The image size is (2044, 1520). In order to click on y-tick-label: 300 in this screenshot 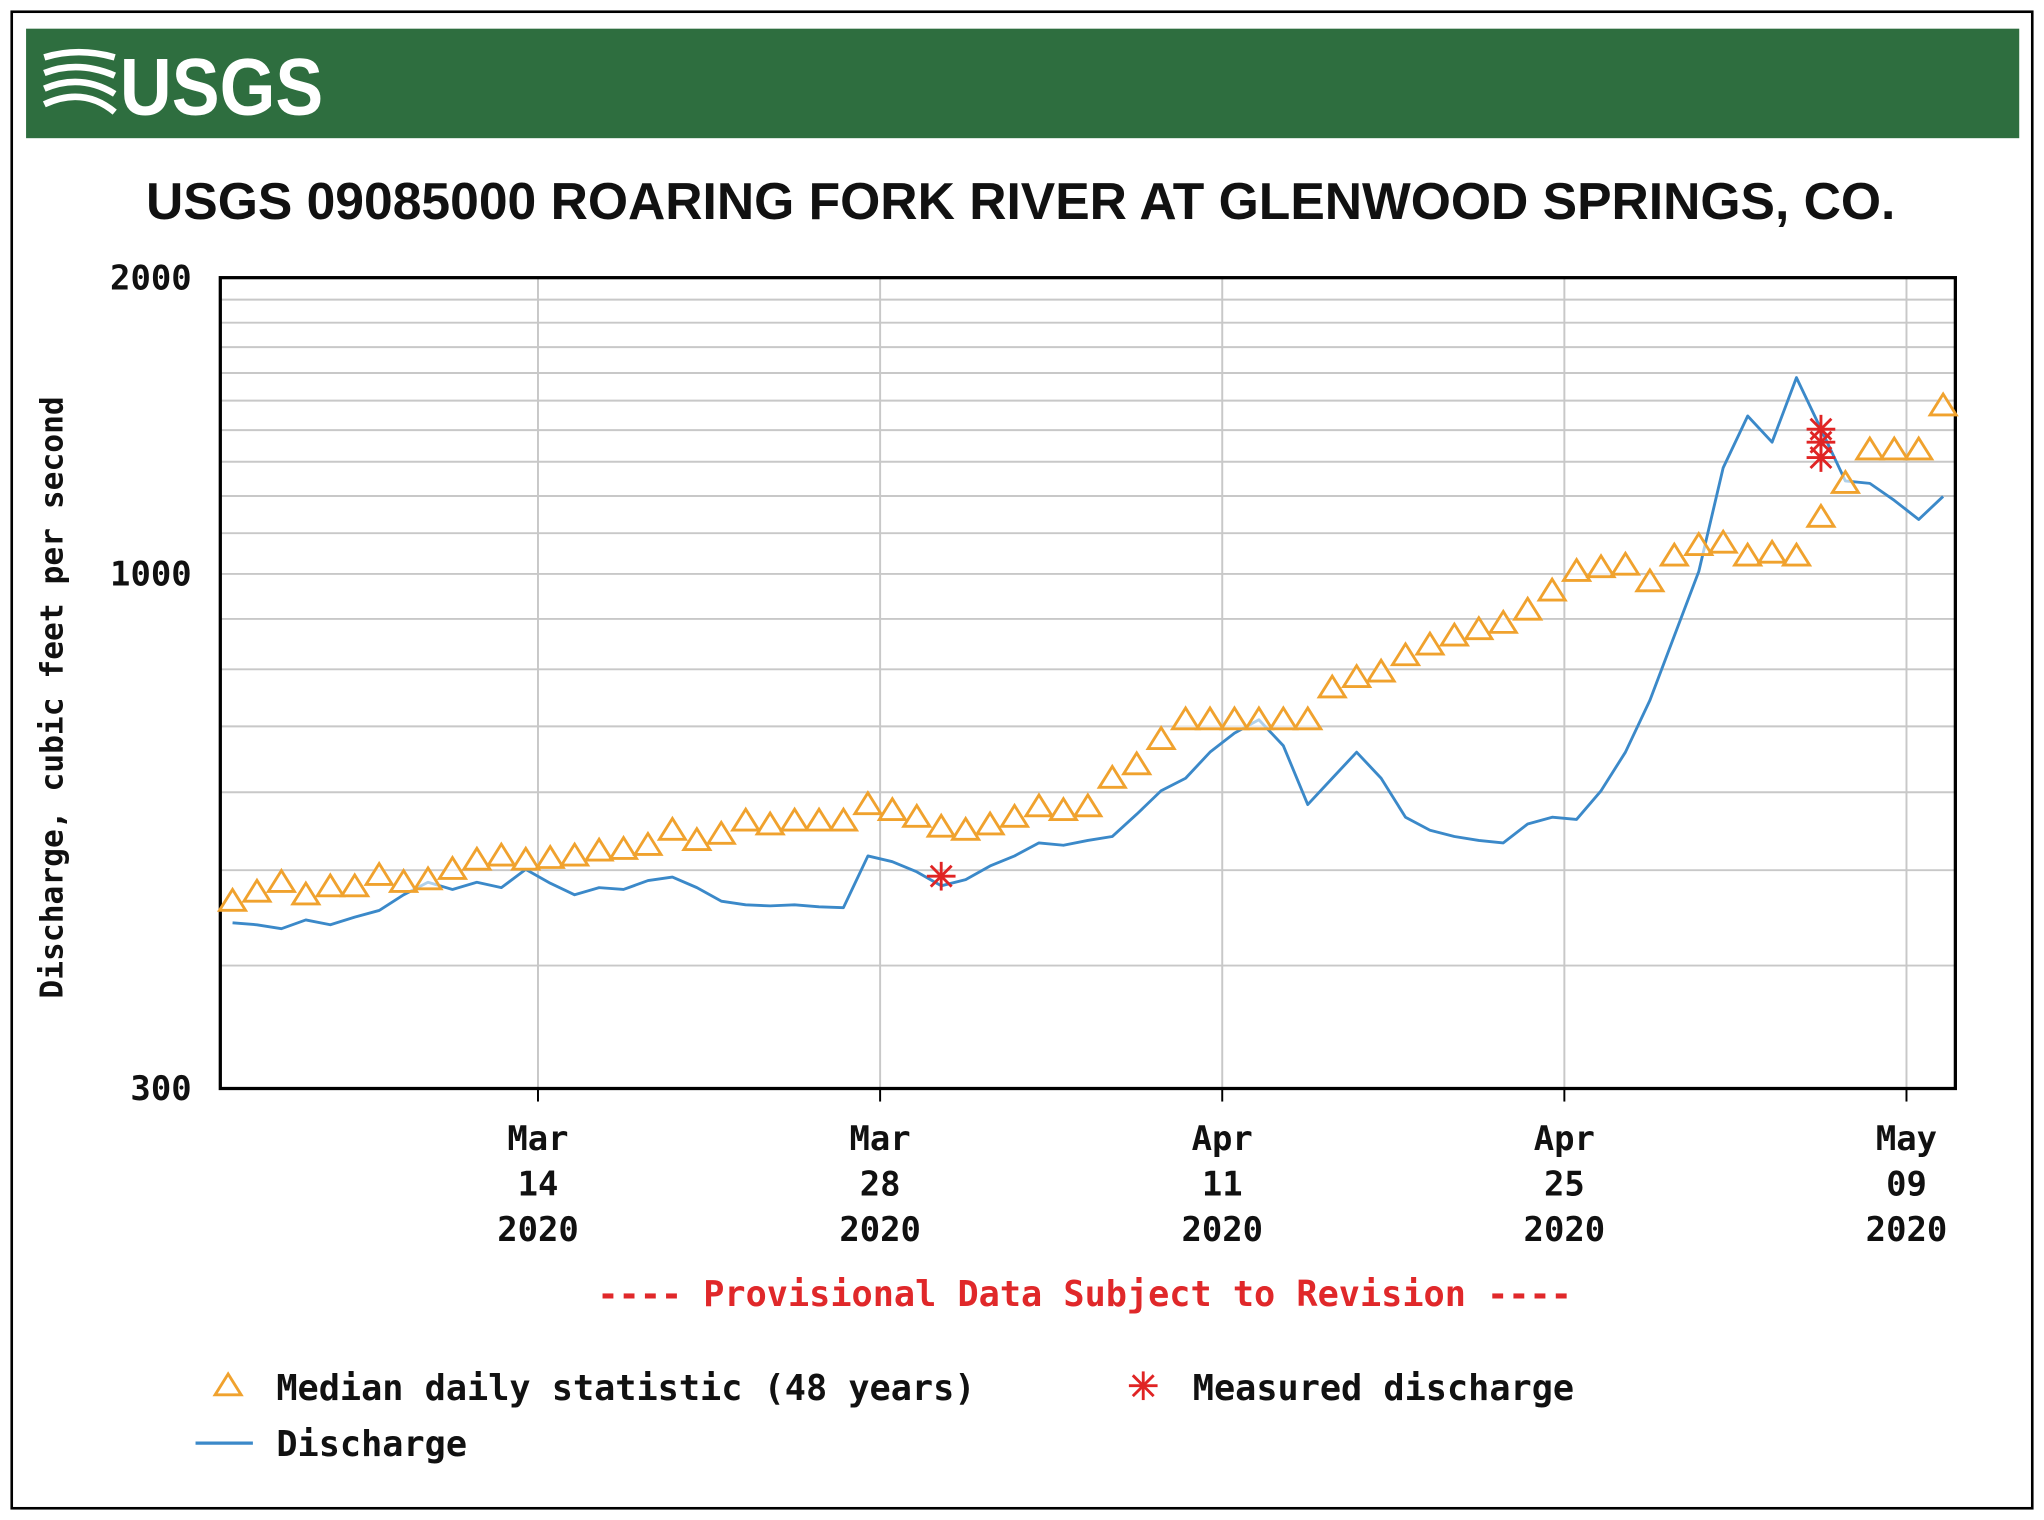, I will do `click(160, 1088)`.